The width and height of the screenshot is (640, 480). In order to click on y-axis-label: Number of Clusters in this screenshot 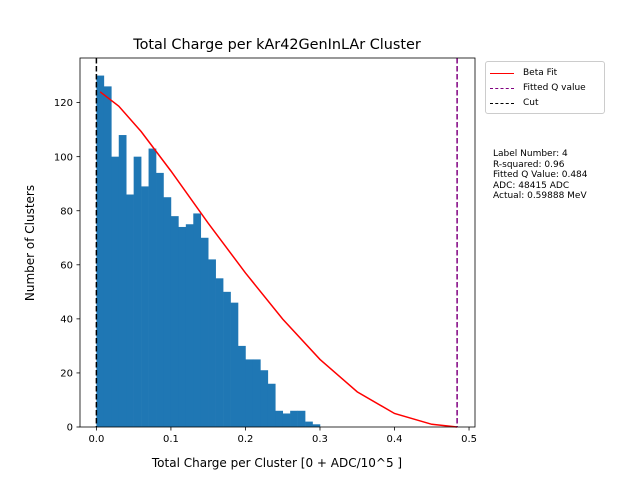, I will do `click(30, 243)`.